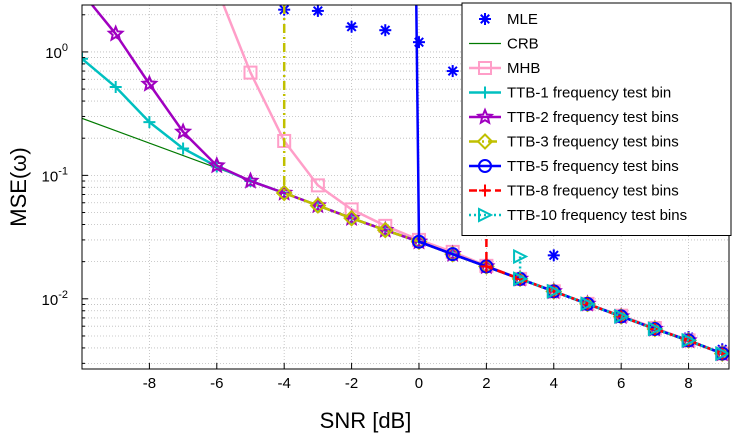 This screenshot has width=733, height=434. I want to click on legend-entry: CRB, so click(523, 44).